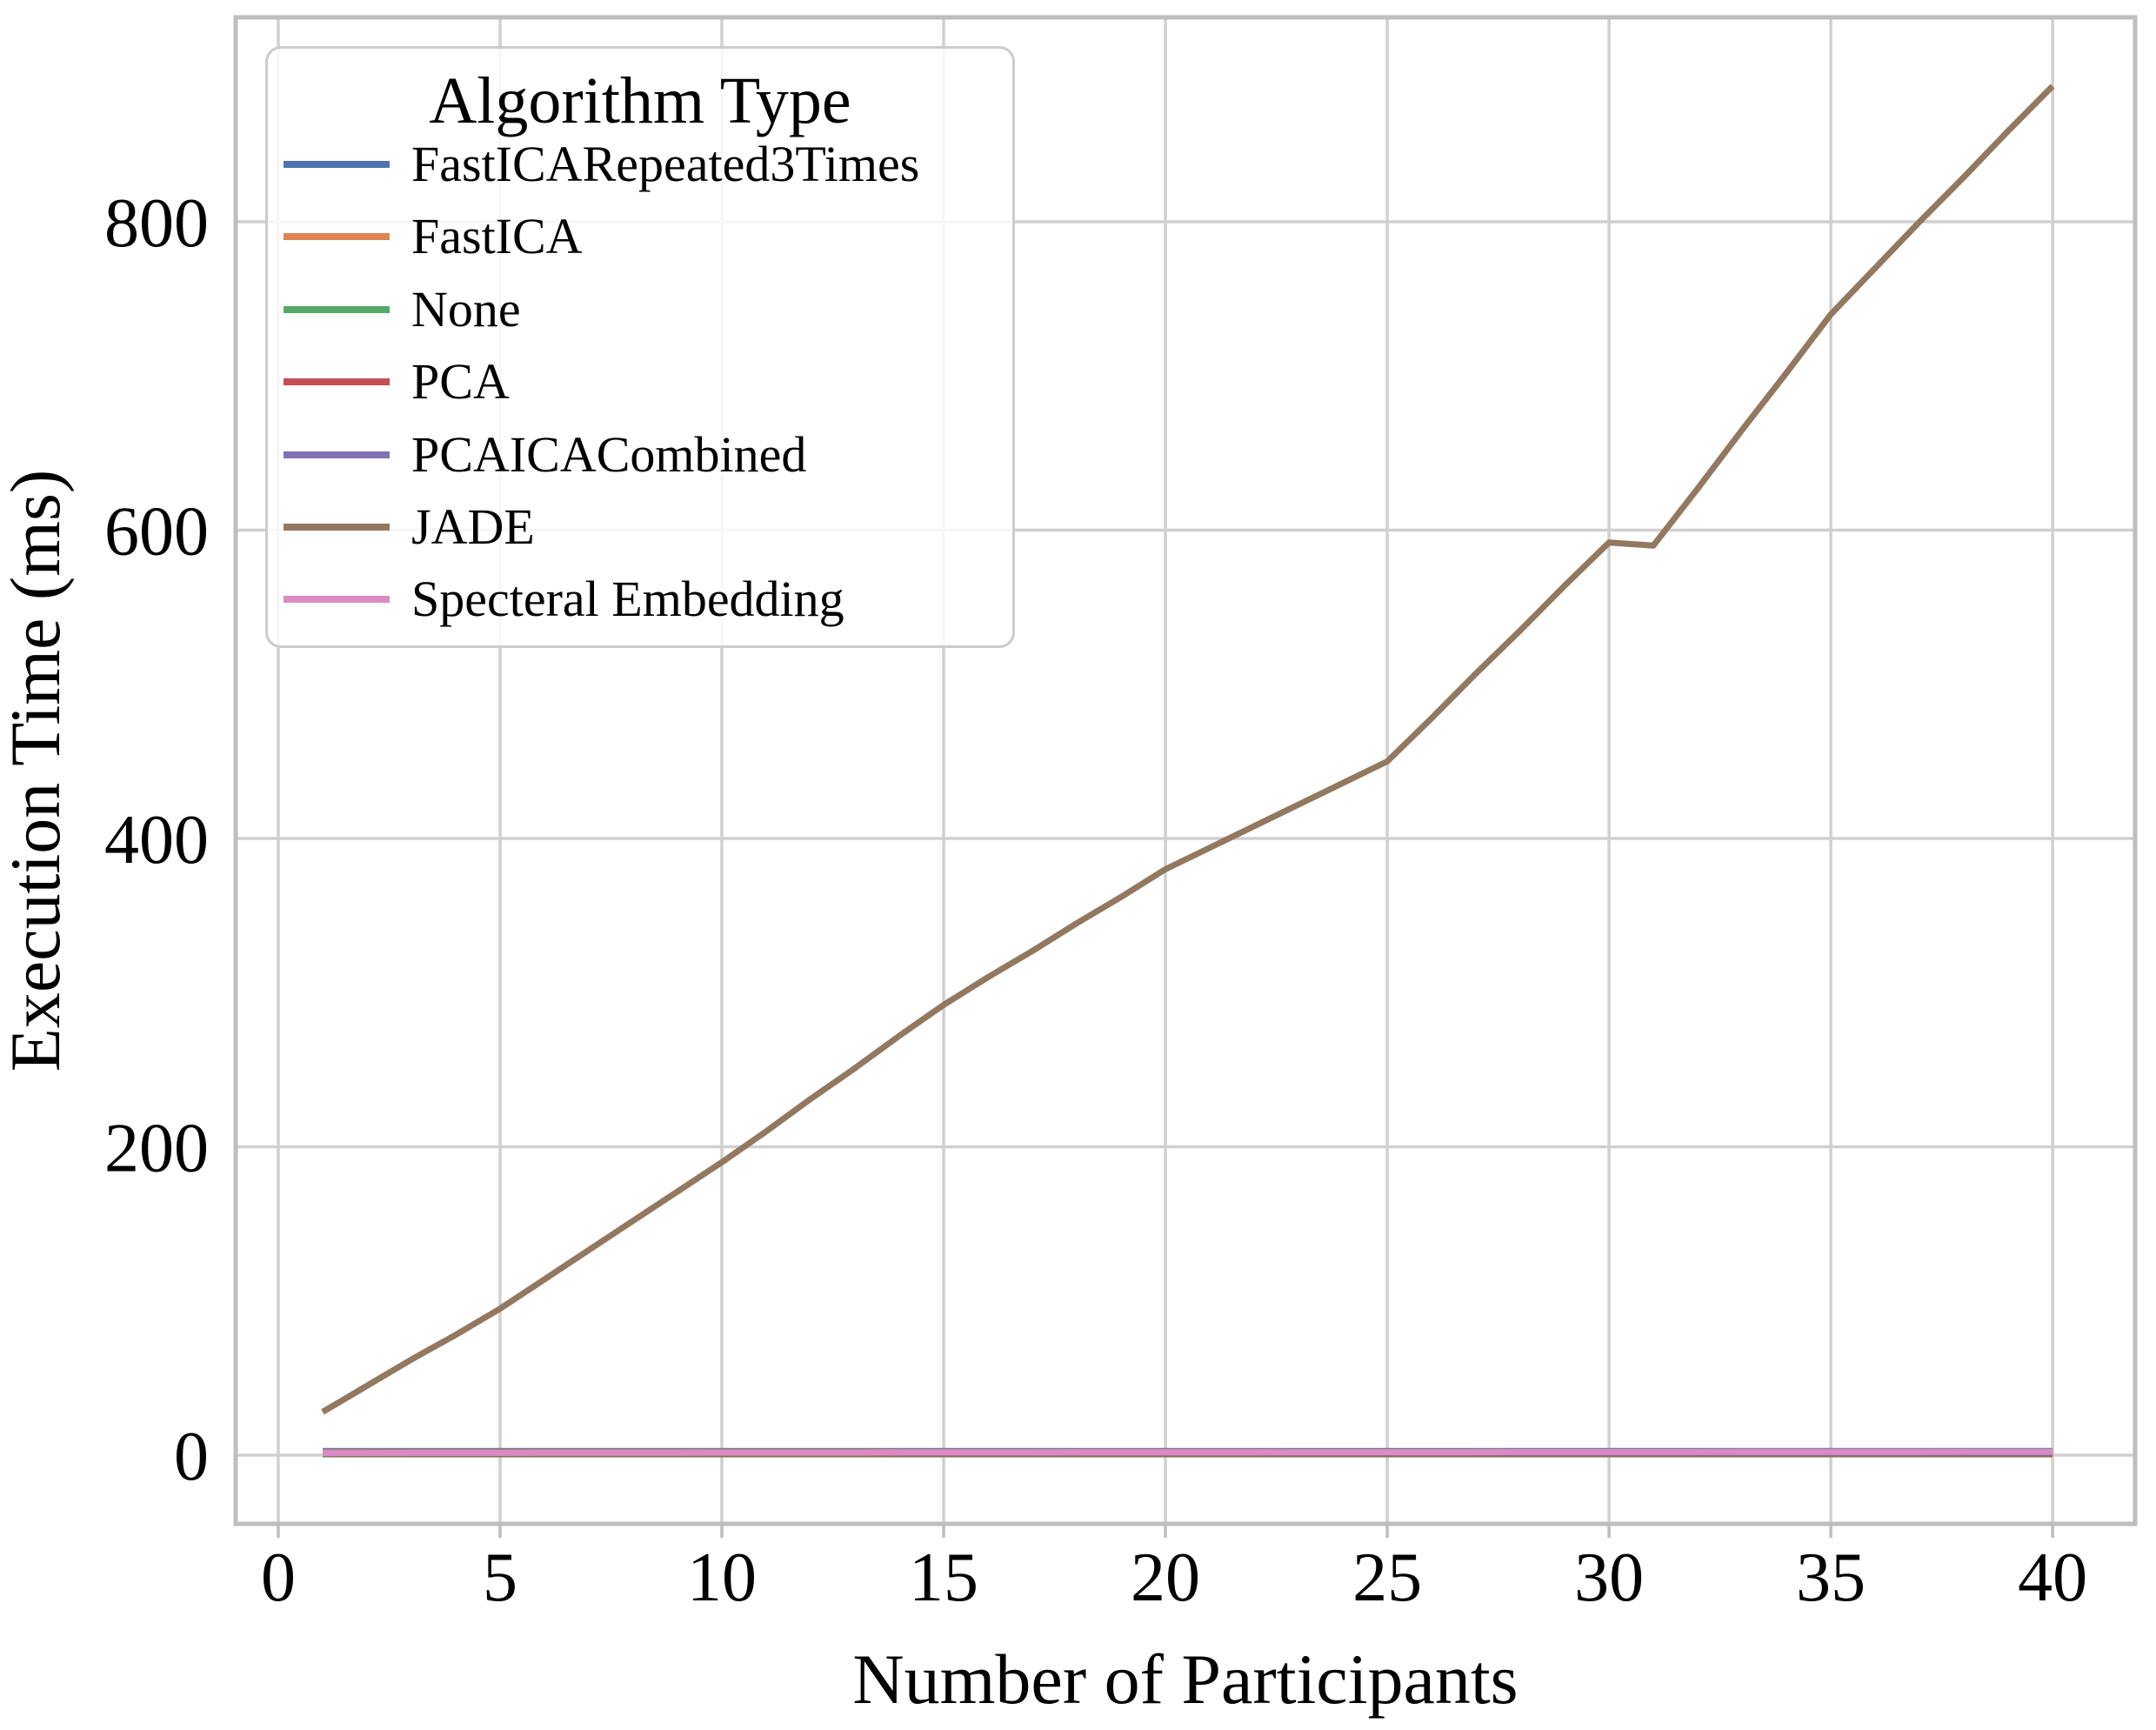  I want to click on x-tick-label-10: 10, so click(722, 1578).